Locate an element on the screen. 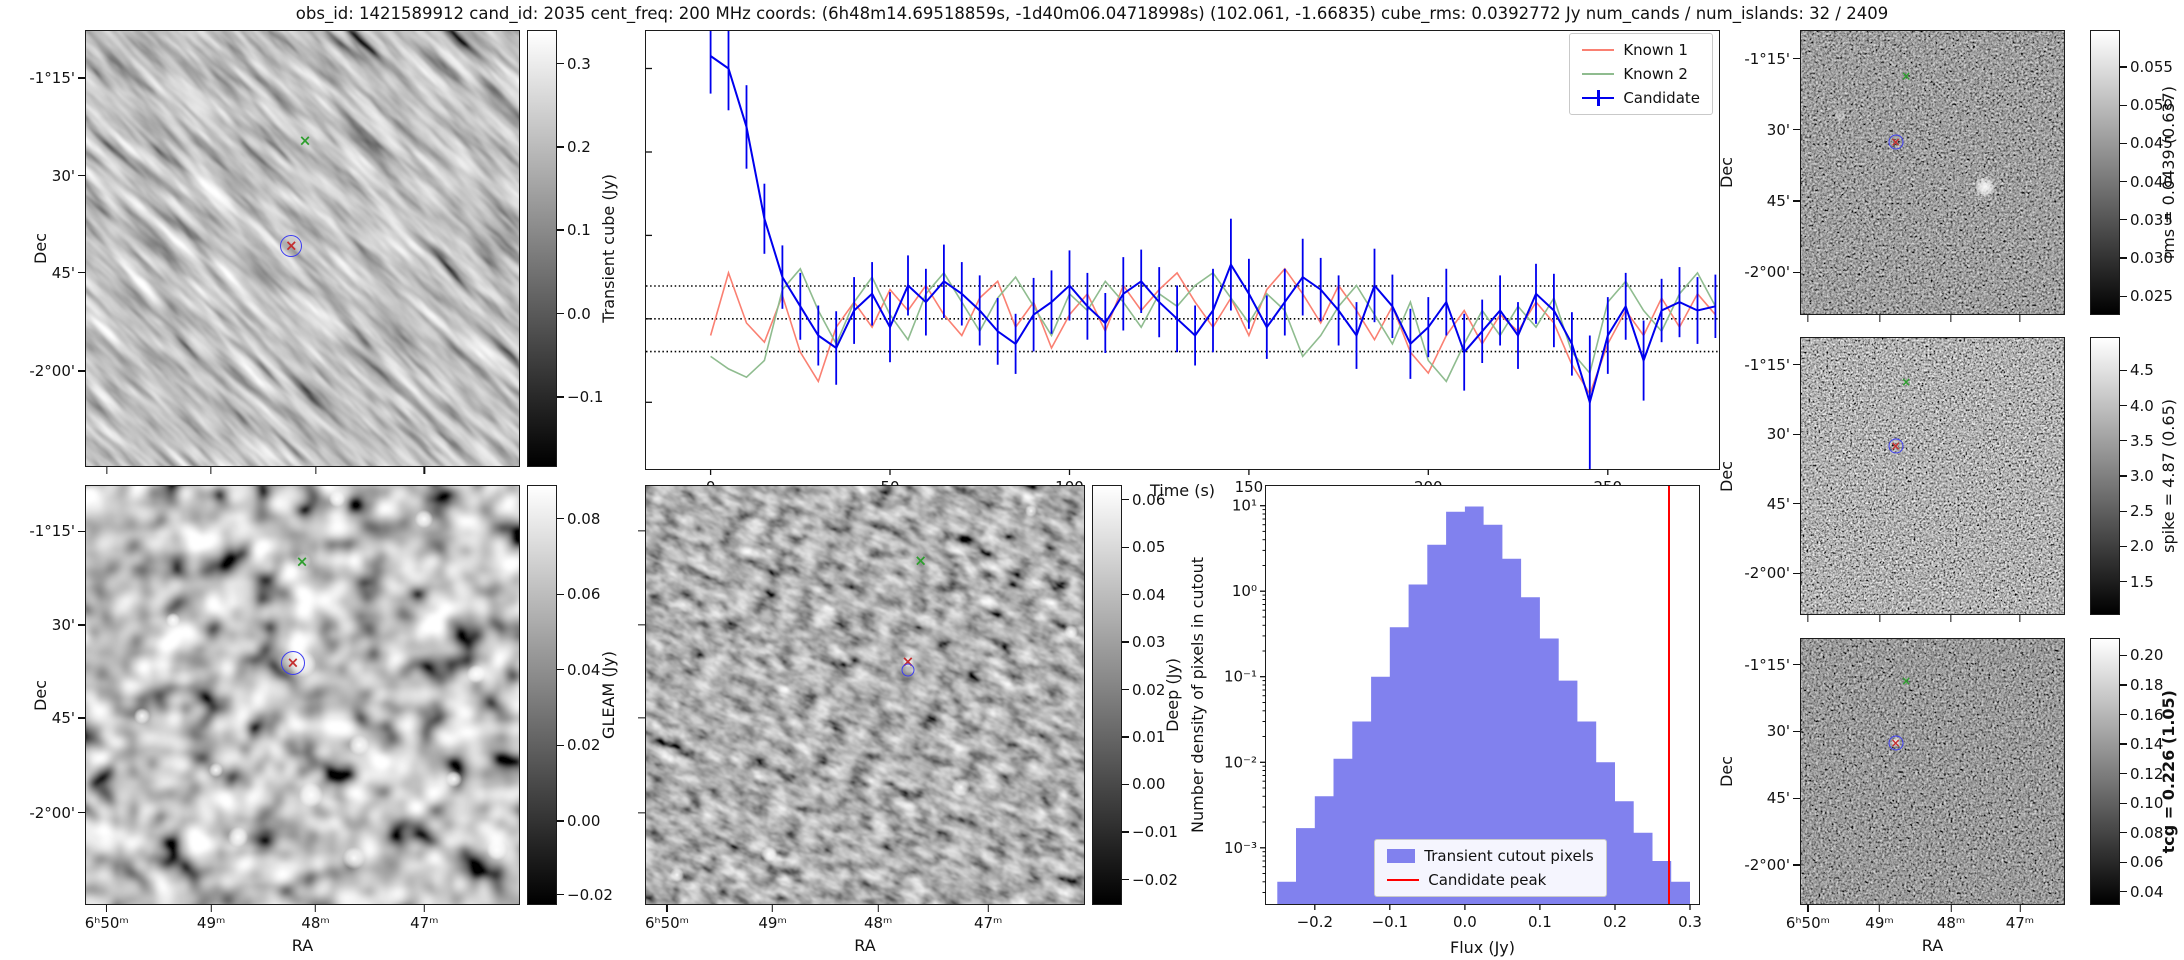  histogram-ylabel: Number density of pixels in cutout is located at coordinates (1197, 695).